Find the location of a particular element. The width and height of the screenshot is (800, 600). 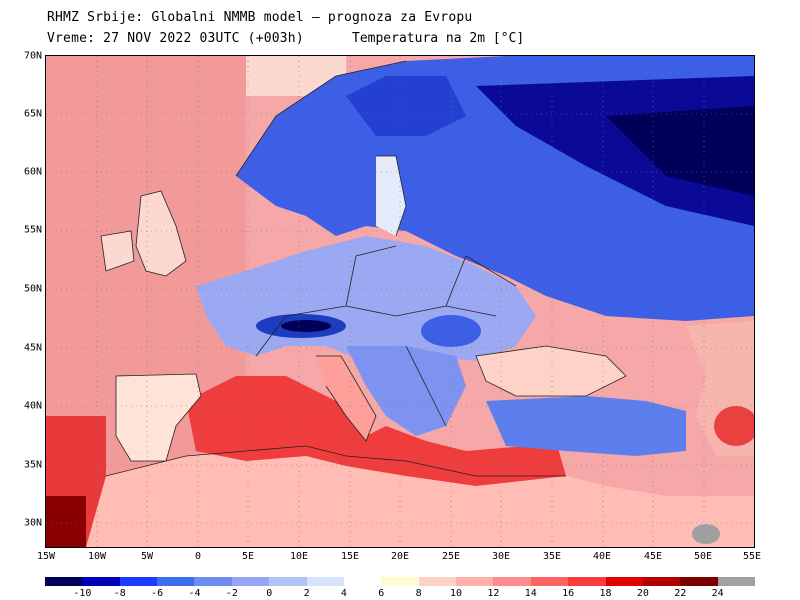

colorbar-tick-label: -4 is located at coordinates (194, 593).